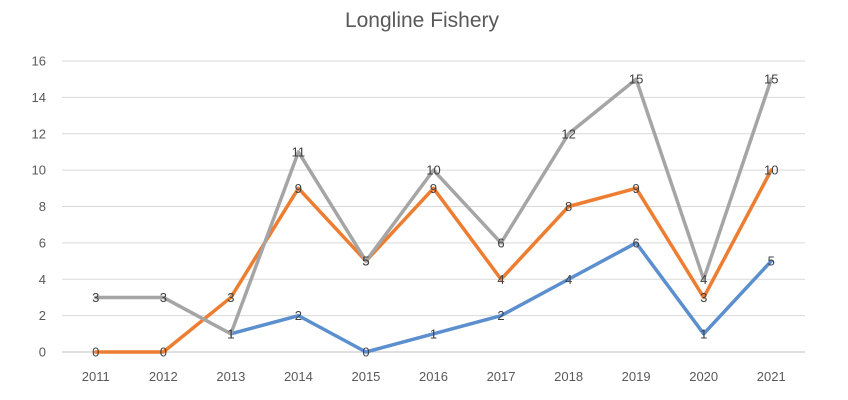 The image size is (848, 400). I want to click on y-tick-label: 14, so click(39, 97).